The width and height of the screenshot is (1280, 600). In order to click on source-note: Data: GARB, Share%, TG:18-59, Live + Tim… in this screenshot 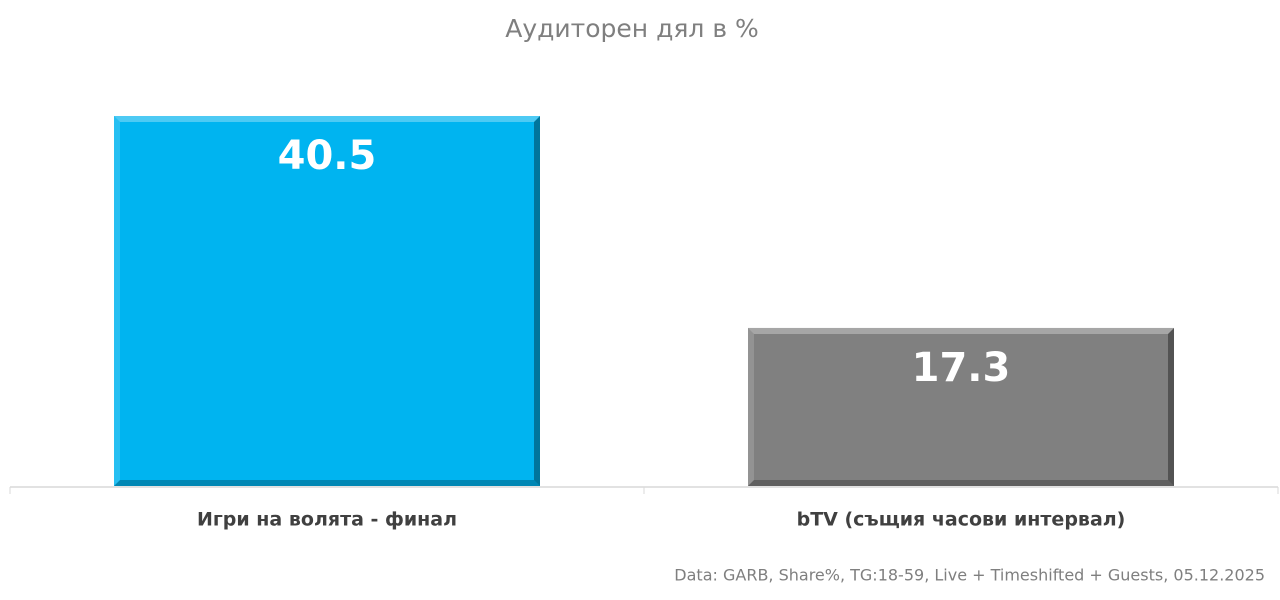, I will do `click(969, 575)`.